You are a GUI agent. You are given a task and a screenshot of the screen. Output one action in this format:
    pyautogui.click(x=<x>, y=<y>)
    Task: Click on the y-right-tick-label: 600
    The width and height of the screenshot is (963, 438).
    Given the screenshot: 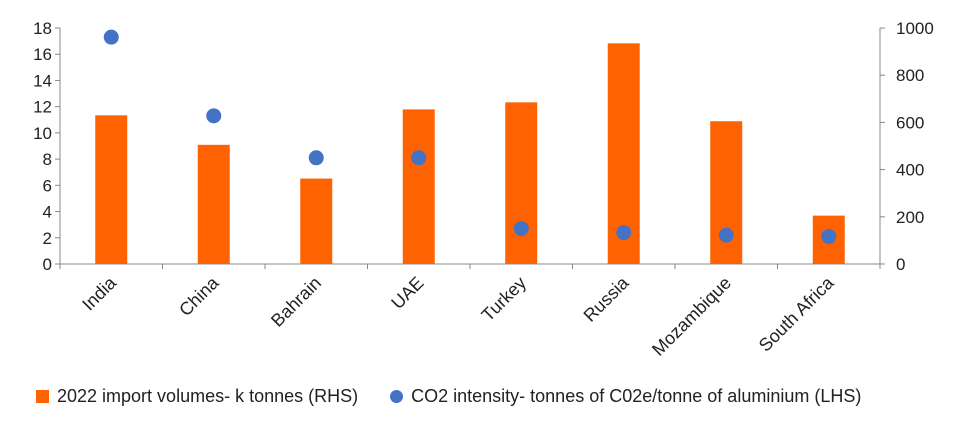 What is the action you would take?
    pyautogui.click(x=910, y=122)
    